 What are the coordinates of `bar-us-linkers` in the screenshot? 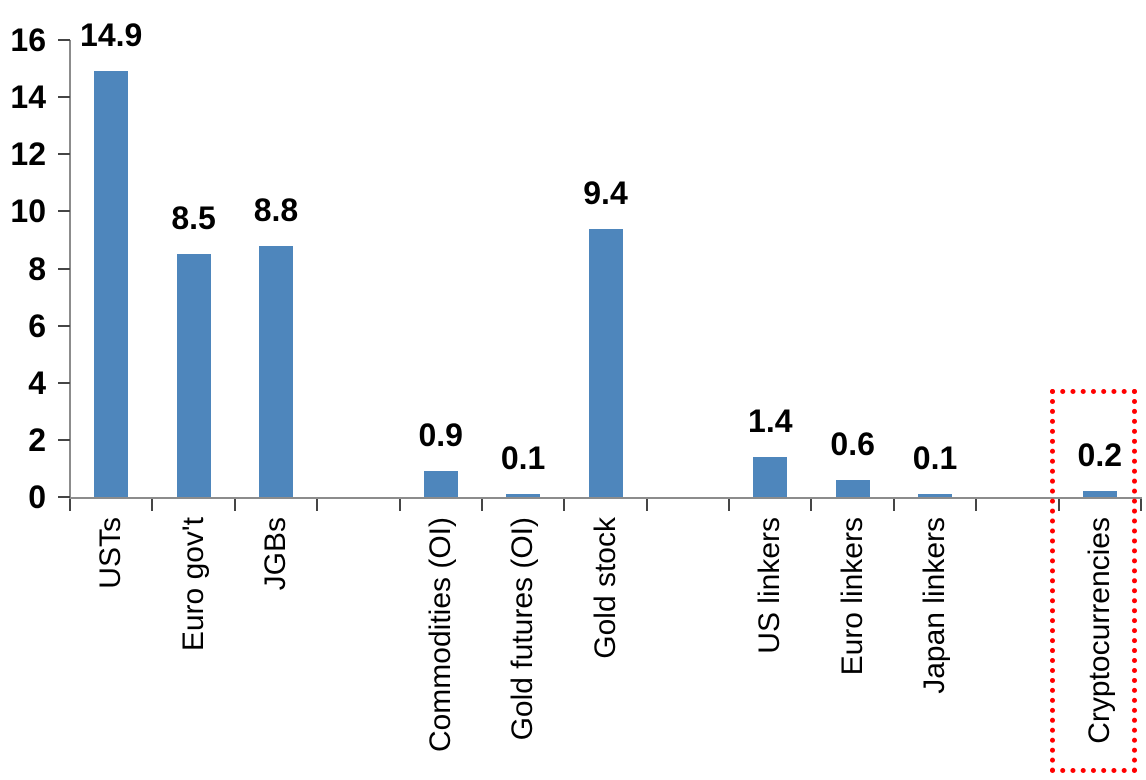 It's located at (770, 477).